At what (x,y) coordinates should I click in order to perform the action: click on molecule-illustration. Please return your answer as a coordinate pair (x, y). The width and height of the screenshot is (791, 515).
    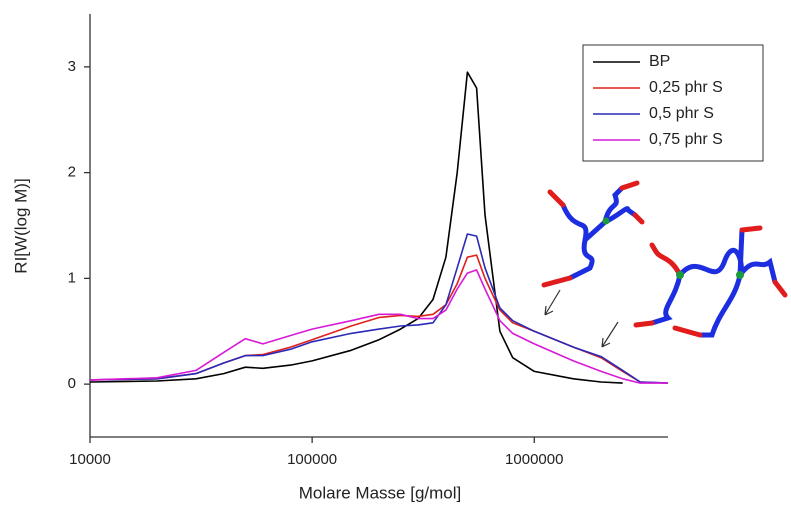
    Looking at the image, I should click on (664, 259).